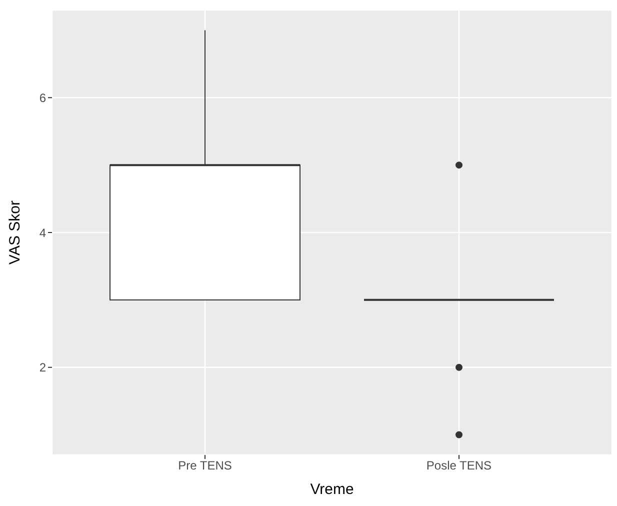 The width and height of the screenshot is (617, 506). I want to click on y-tick-label: 2, so click(42, 367).